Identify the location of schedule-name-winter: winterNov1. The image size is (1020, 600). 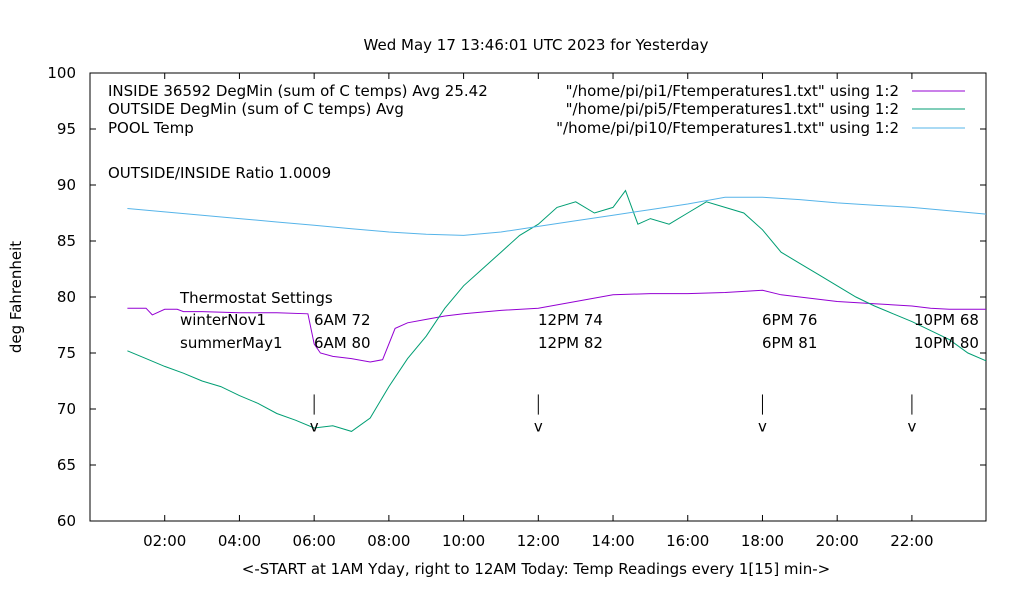
(223, 320).